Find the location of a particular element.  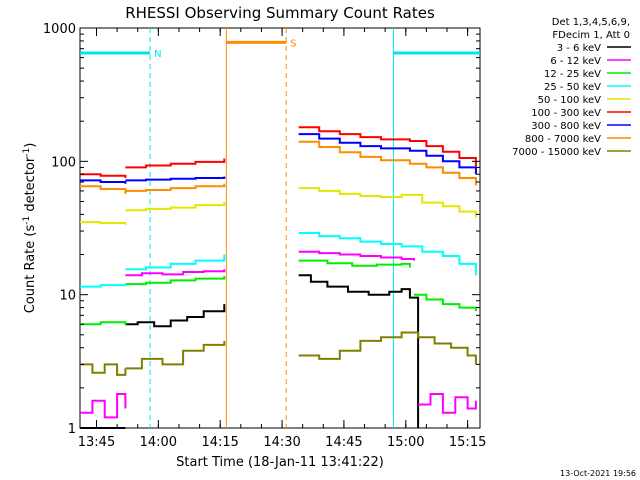

y-tick-label: 1000 is located at coordinates (59, 29).